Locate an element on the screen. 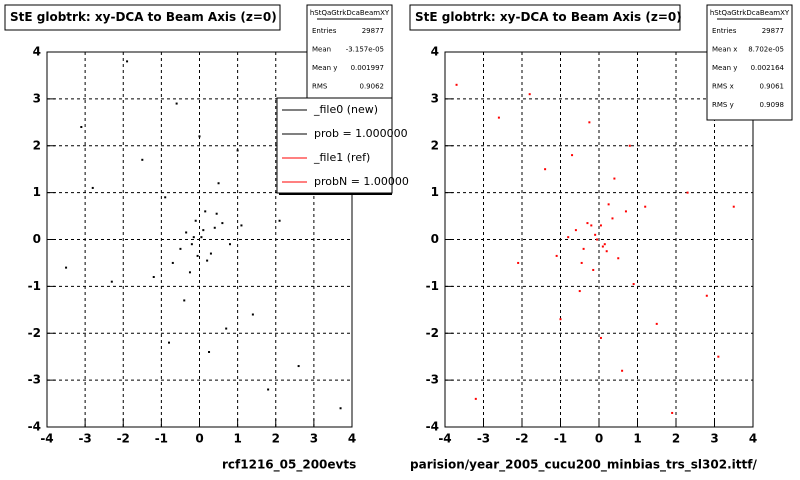 Image resolution: width=800 pixels, height=480 pixels. stats-label: RMS is located at coordinates (320, 87).